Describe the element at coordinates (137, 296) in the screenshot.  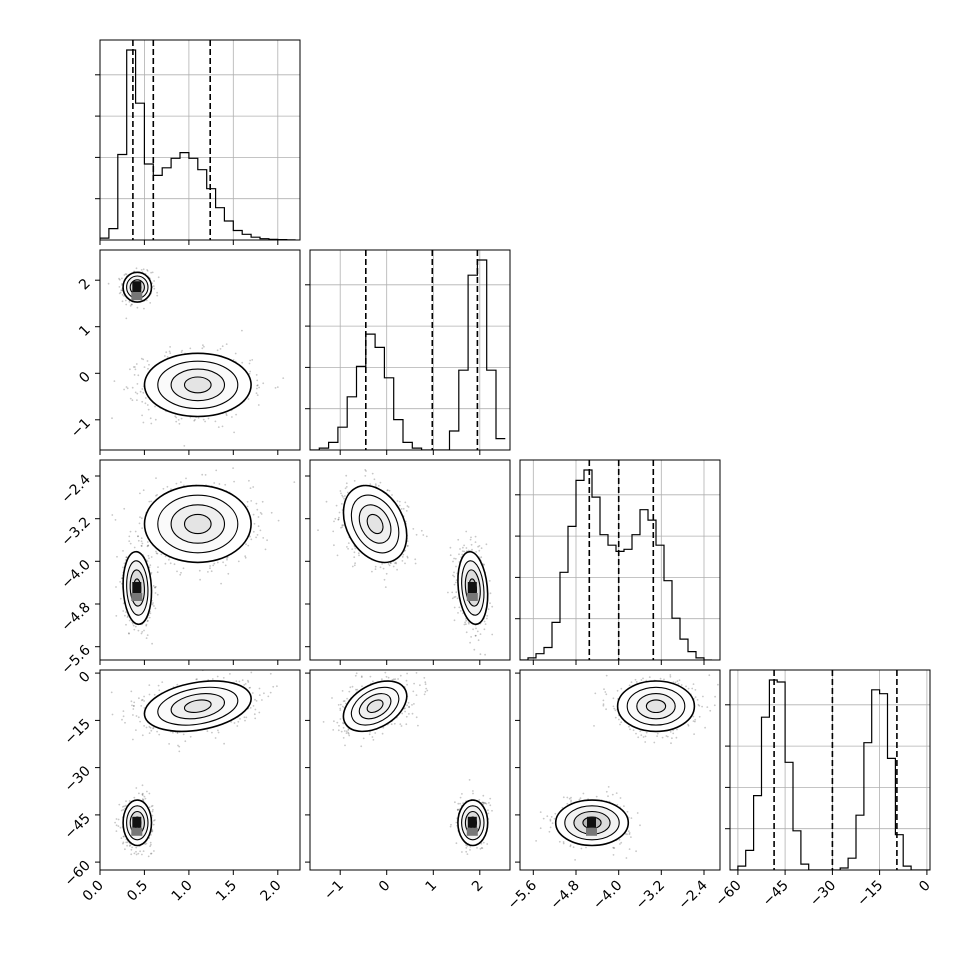
I see `density-cell` at that location.